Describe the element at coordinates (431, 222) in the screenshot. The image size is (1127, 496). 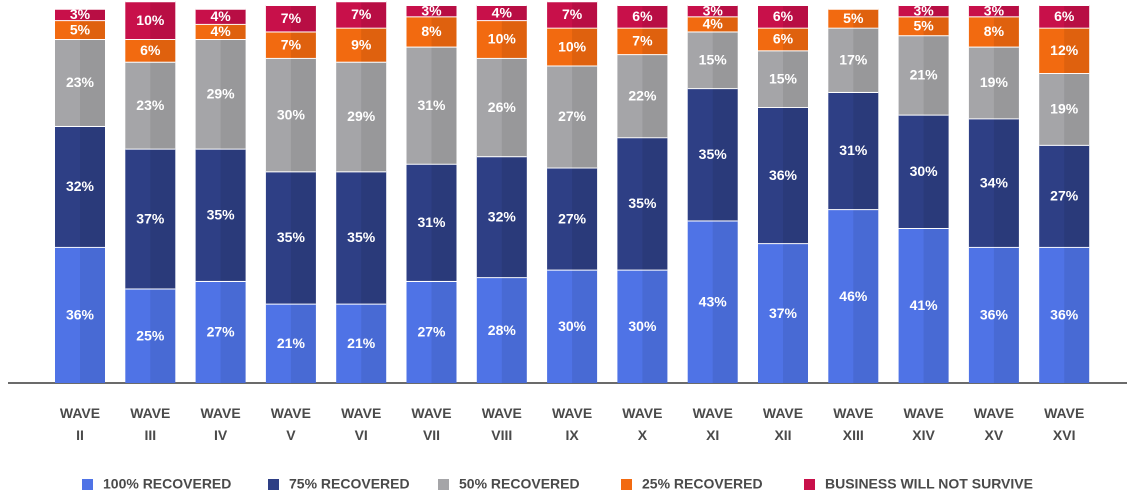
I see `segment-label: 31%` at that location.